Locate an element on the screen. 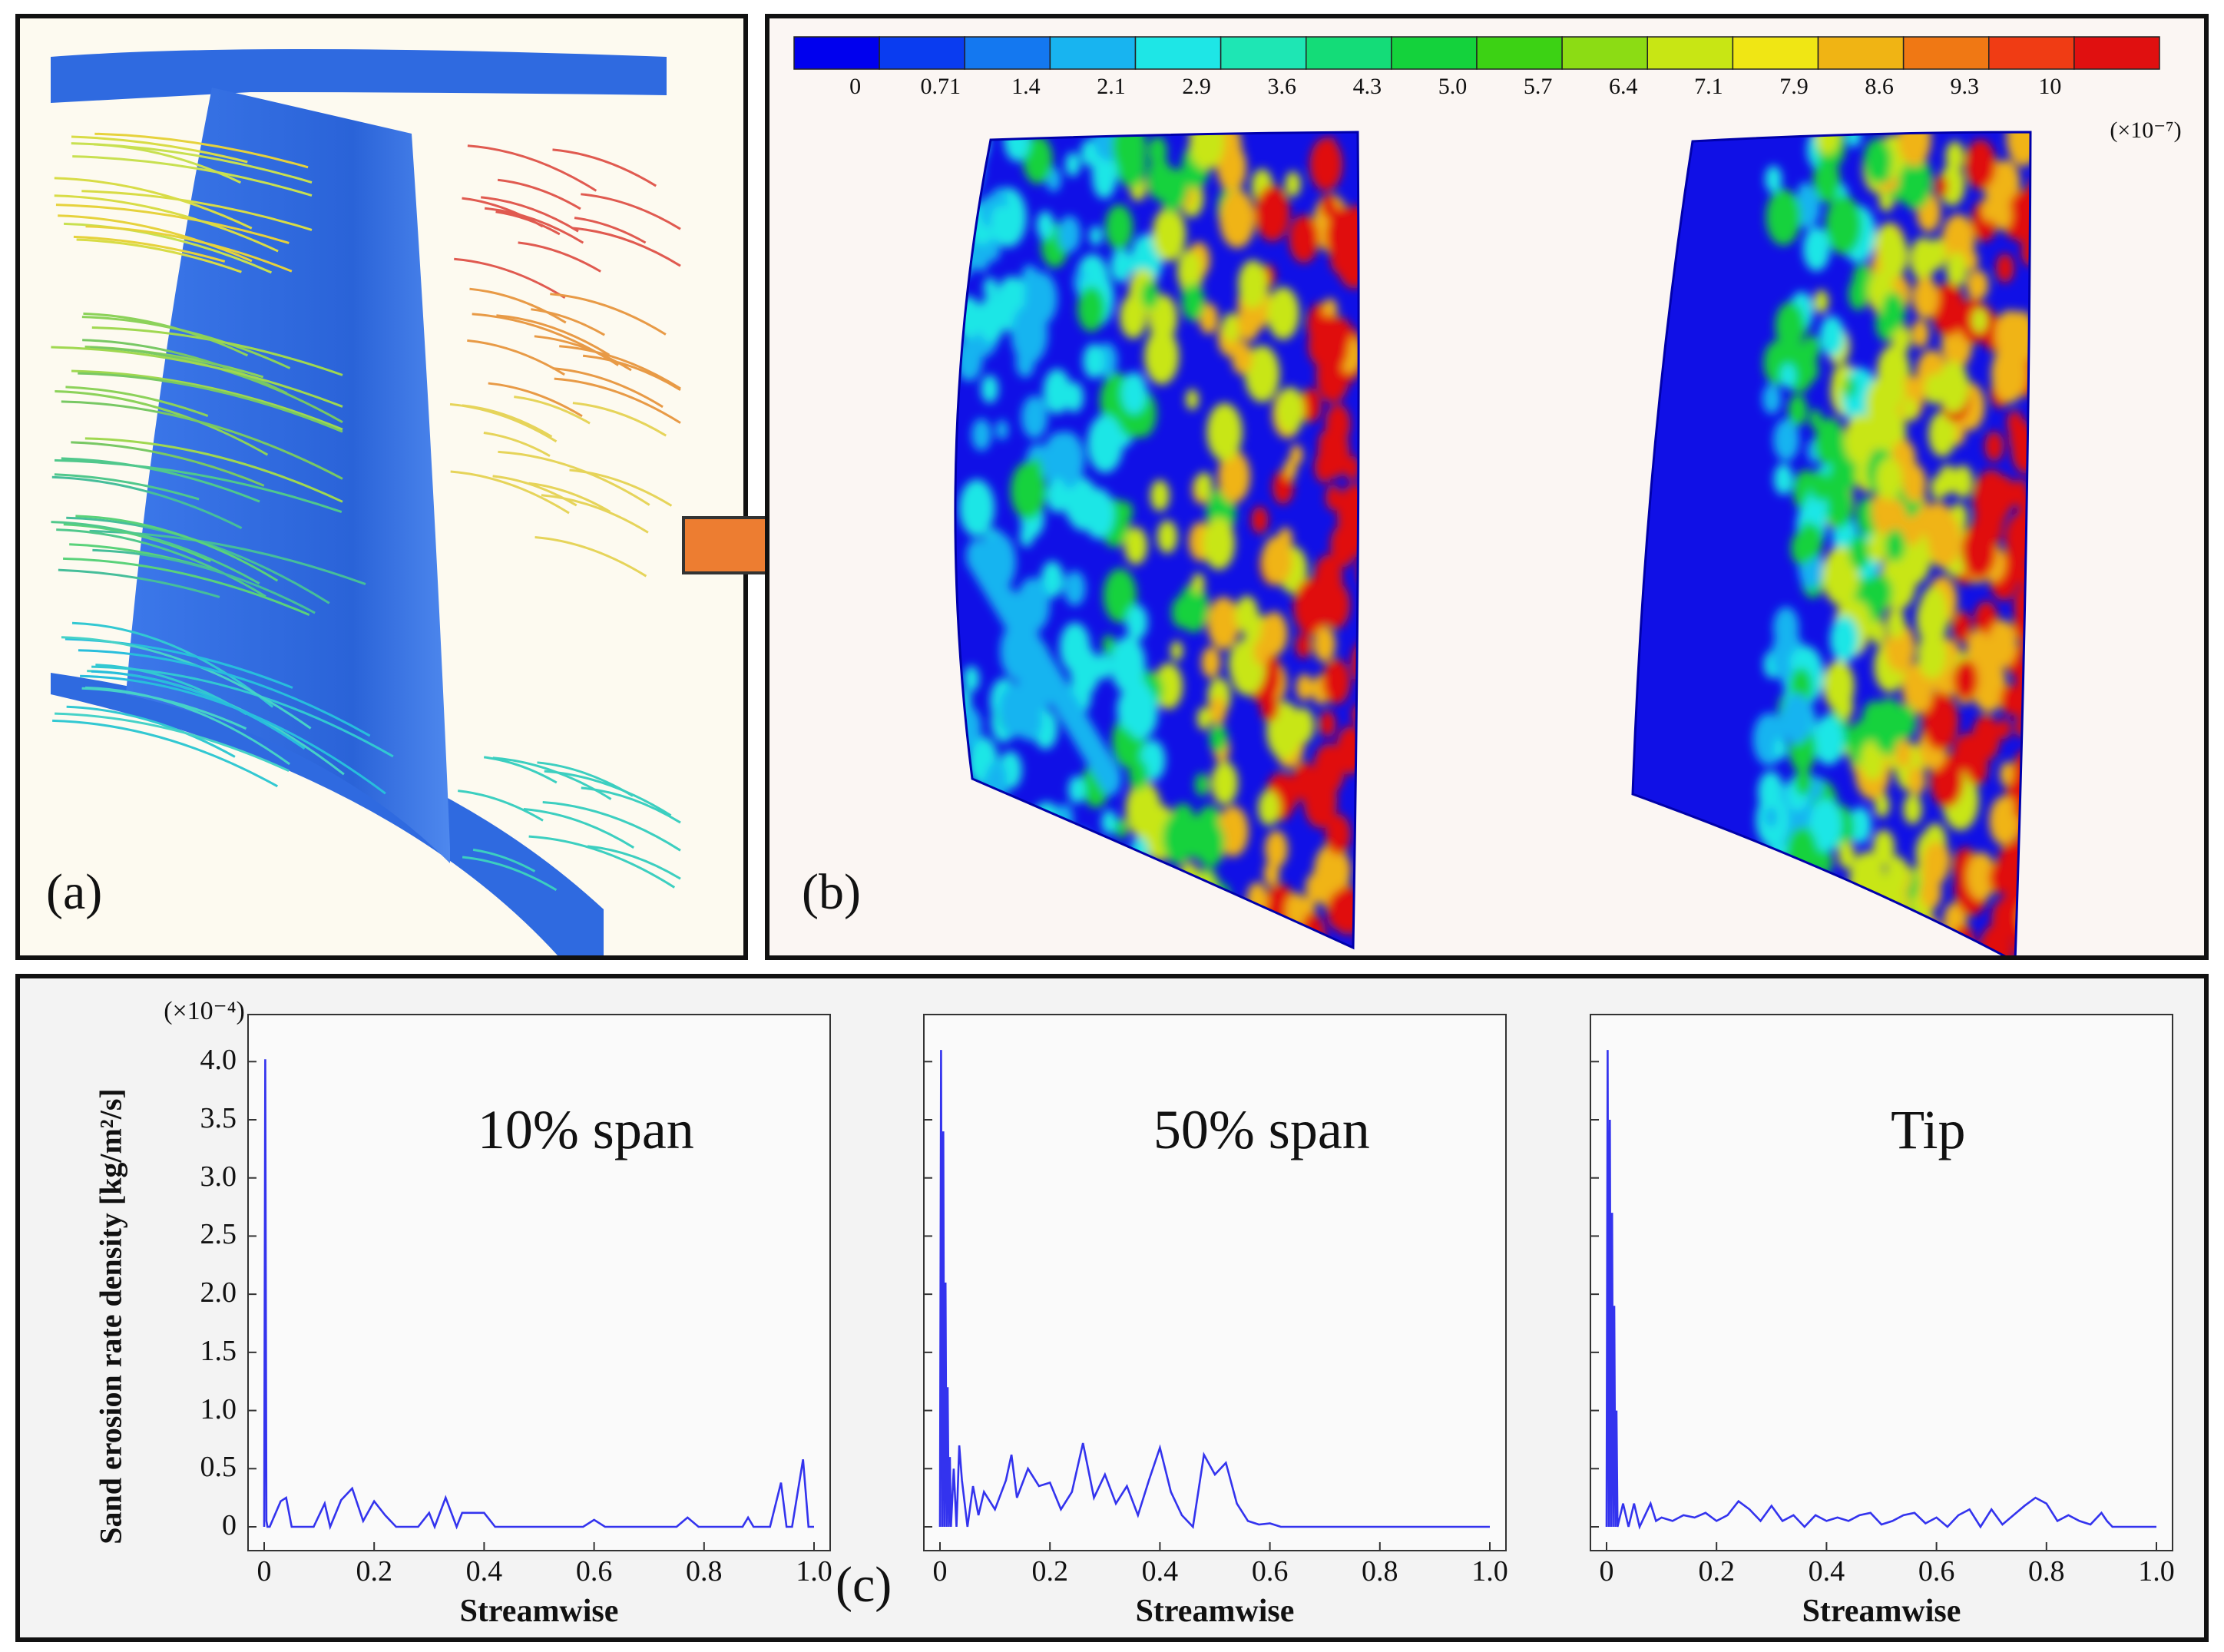 This screenshot has height=1652, width=2224. x-tick-label: 0.2 is located at coordinates (1716, 1571).